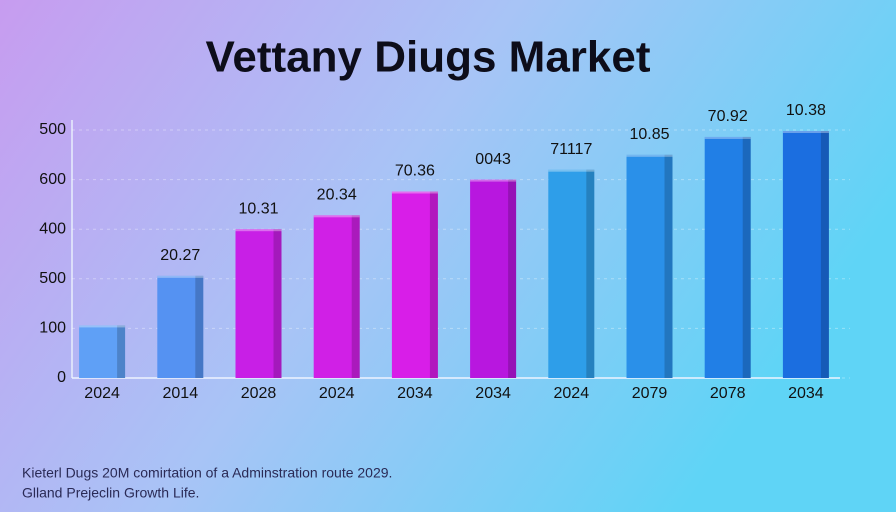 This screenshot has height=512, width=896. Describe the element at coordinates (110, 493) in the screenshot. I see `footnote: Glland Prejeclin Growth Life.` at that location.